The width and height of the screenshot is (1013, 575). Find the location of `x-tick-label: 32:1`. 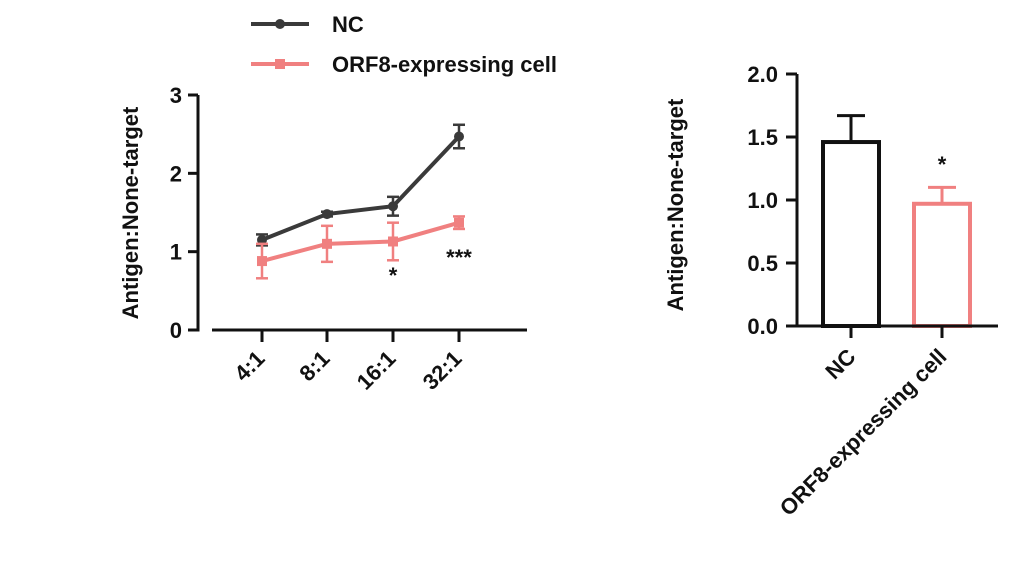

x-tick-label: 32:1 is located at coordinates (442, 370).